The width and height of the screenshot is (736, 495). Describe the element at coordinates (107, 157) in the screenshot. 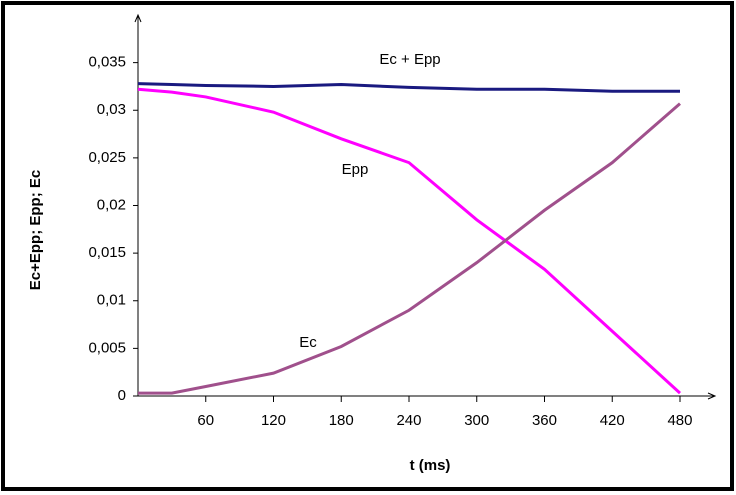

I see `y-tick-label: 0,025` at that location.